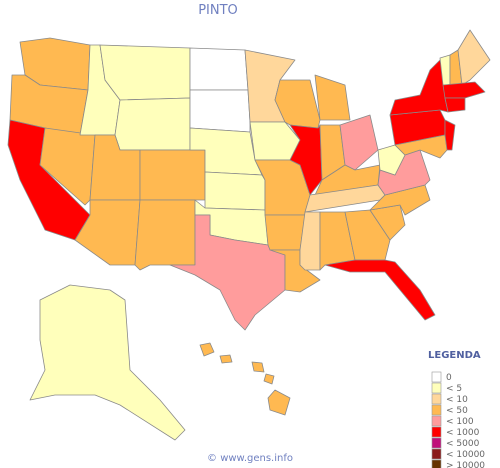  What do you see at coordinates (457, 400) in the screenshot?
I see `legend-label: < 10` at bounding box center [457, 400].